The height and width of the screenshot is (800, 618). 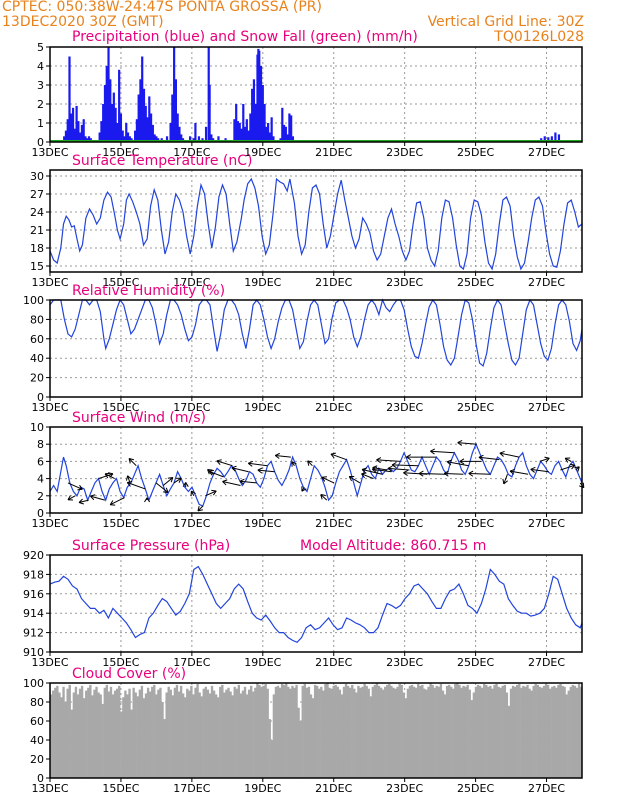 I want to click on y-tick-label: 914, so click(x=33, y=613).